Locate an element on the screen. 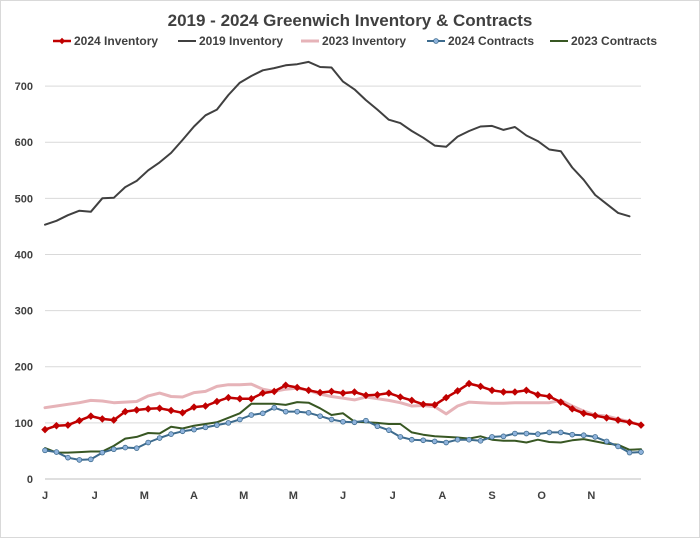 This screenshot has height=538, width=700. legend-marker is located at coordinates (62, 41).